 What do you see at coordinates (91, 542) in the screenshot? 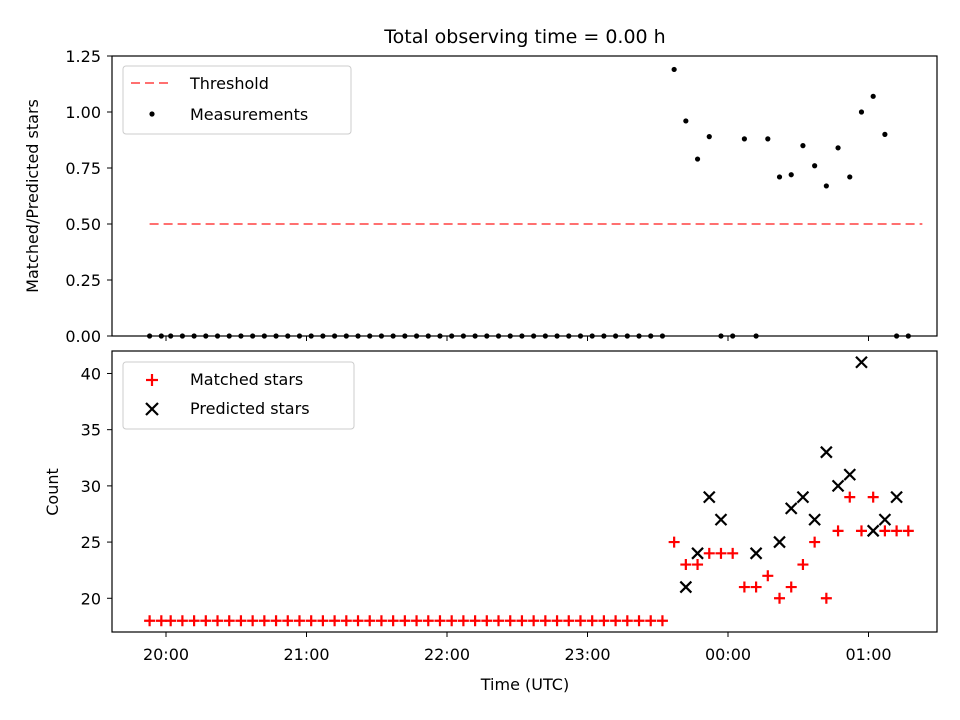
I see `bottom-y-tick-label: 25` at bounding box center [91, 542].